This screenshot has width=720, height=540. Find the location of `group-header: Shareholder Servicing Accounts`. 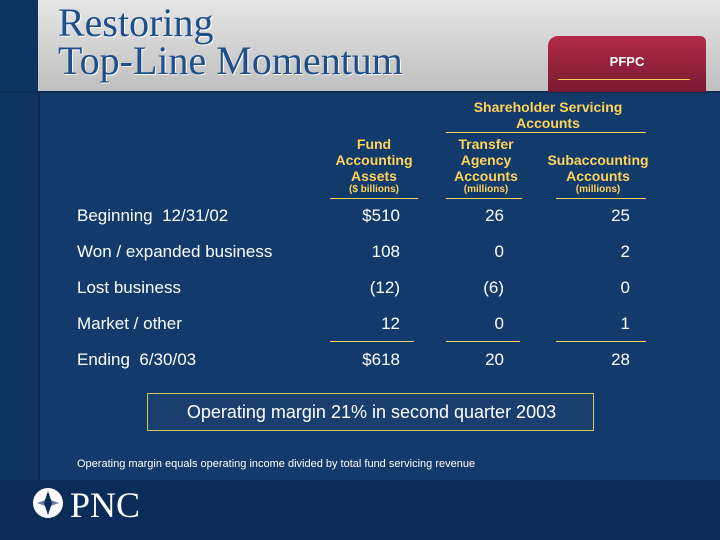

group-header: Shareholder Servicing Accounts is located at coordinates (548, 115).